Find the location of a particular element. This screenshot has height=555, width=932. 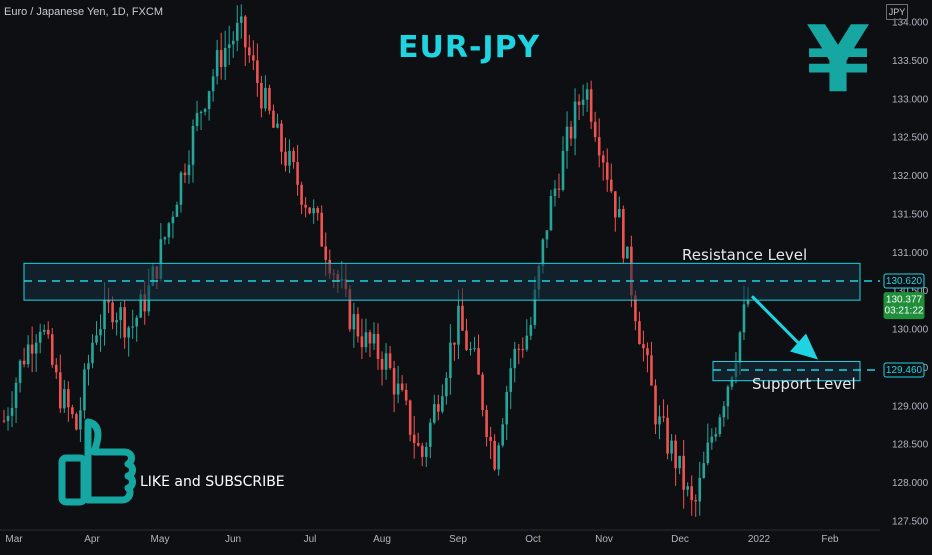

y-tick-label: 128.000 is located at coordinates (910, 483).